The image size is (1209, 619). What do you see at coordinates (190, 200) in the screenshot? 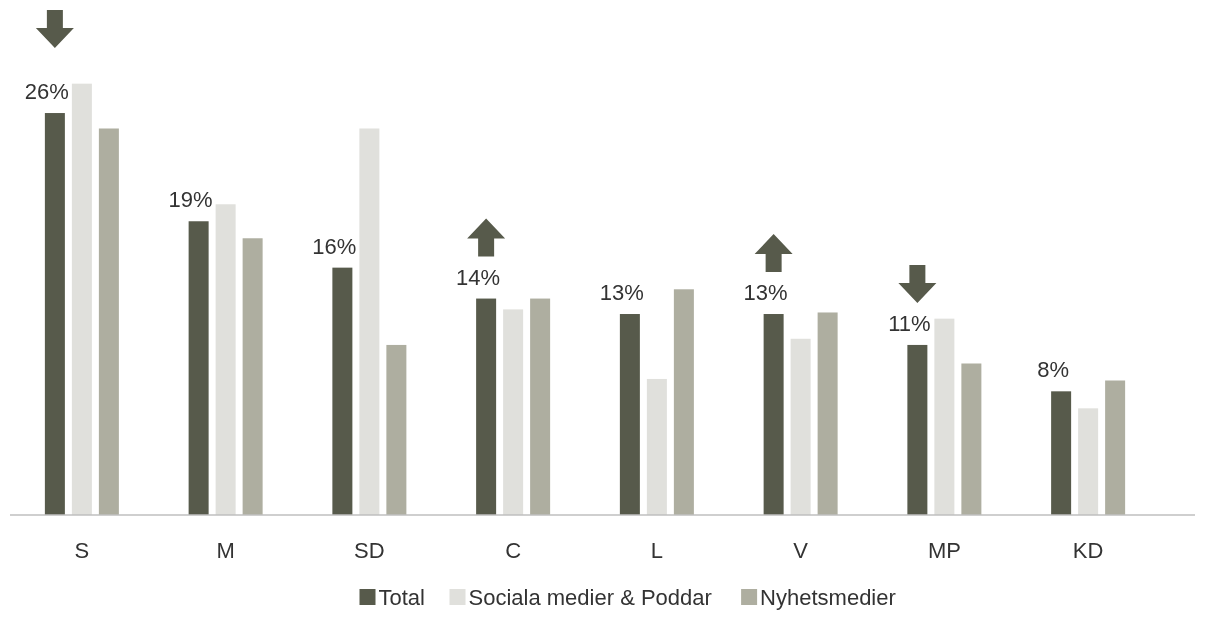
I see `data-label: 19%` at bounding box center [190, 200].